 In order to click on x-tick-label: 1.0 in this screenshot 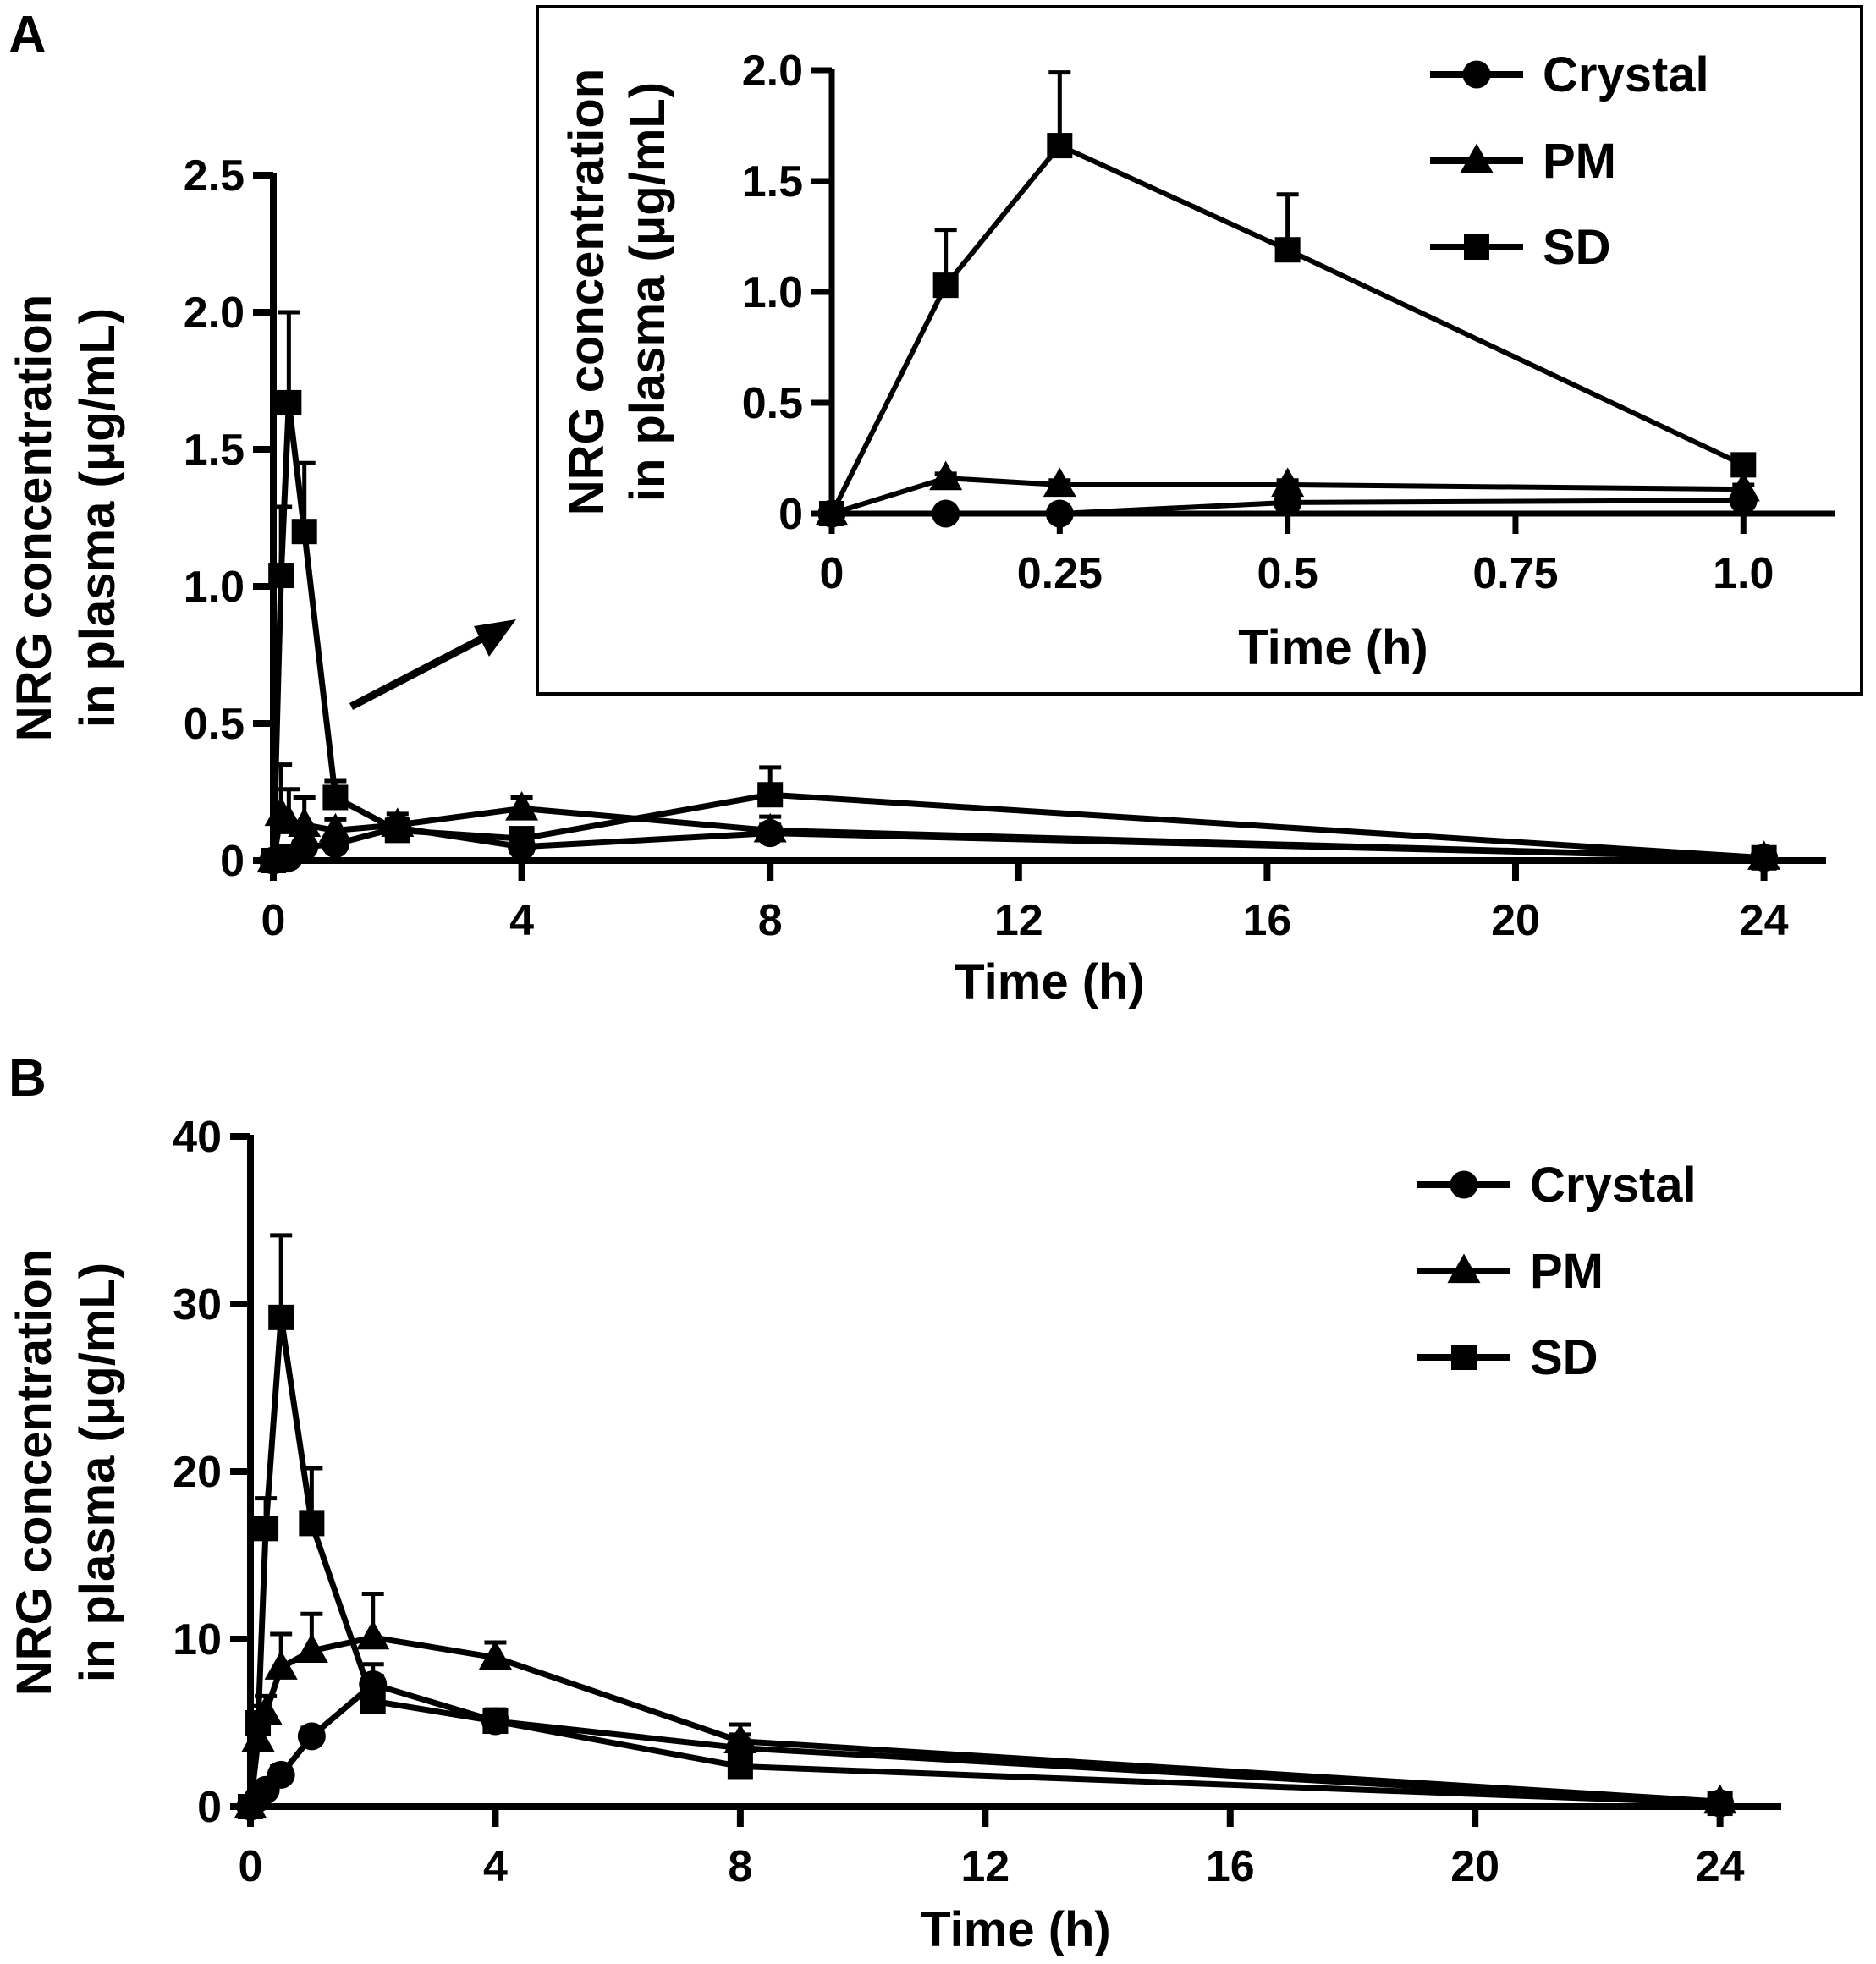, I will do `click(1743, 573)`.